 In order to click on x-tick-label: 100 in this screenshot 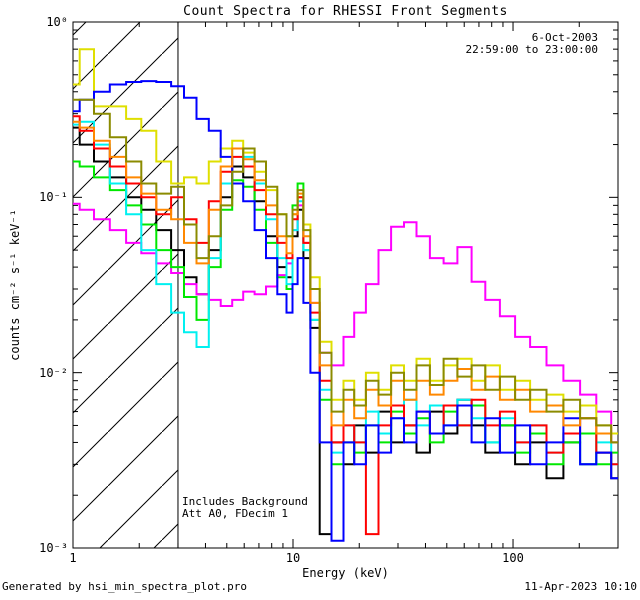, I will do `click(513, 558)`.